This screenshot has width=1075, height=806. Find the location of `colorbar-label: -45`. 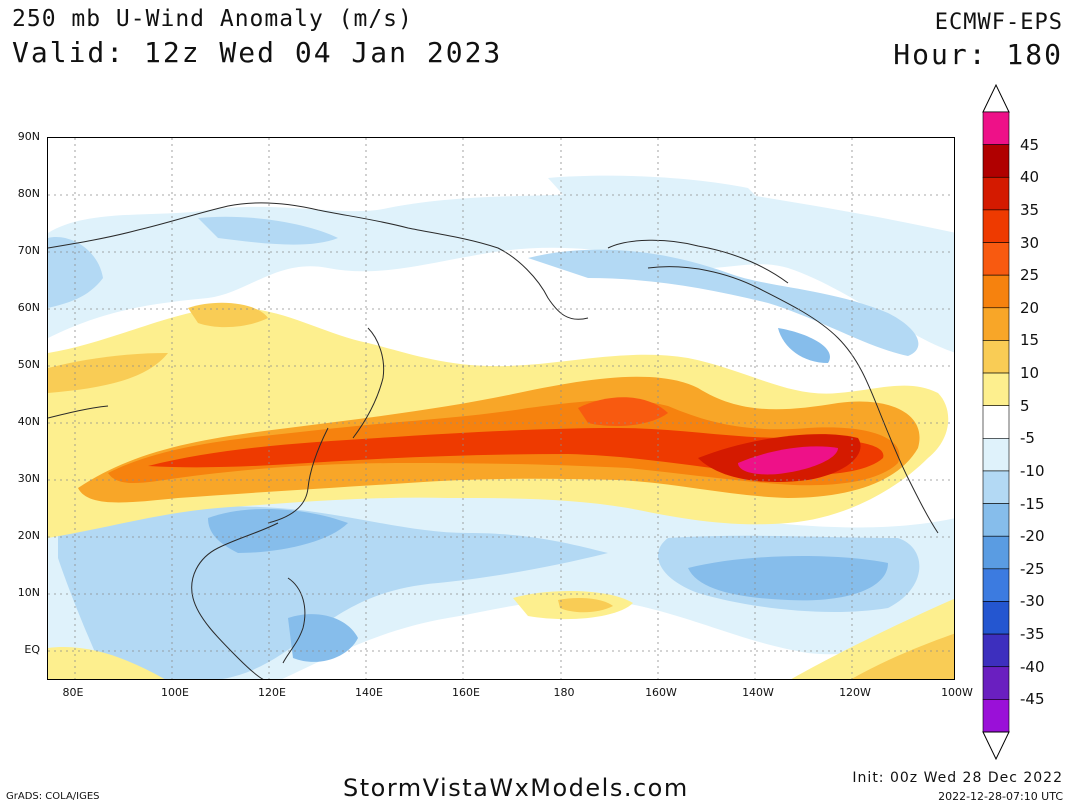

colorbar-label: -45 is located at coordinates (1032, 699).